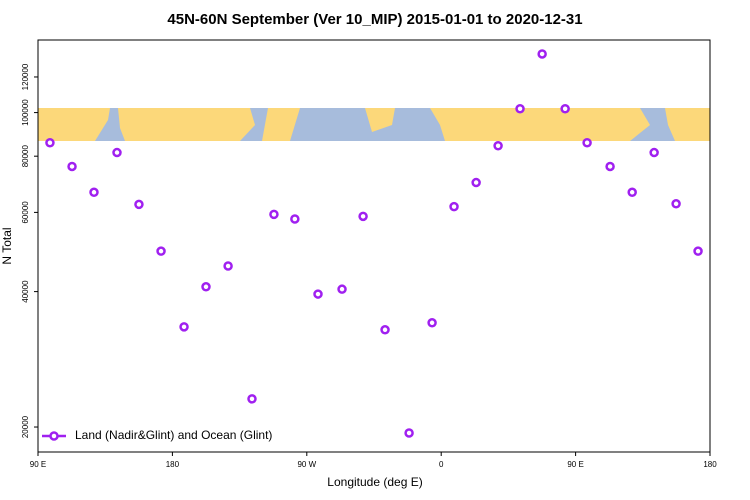  Describe the element at coordinates (374, 482) in the screenshot. I see `x-axis-label: Longitude (deg E)` at that location.